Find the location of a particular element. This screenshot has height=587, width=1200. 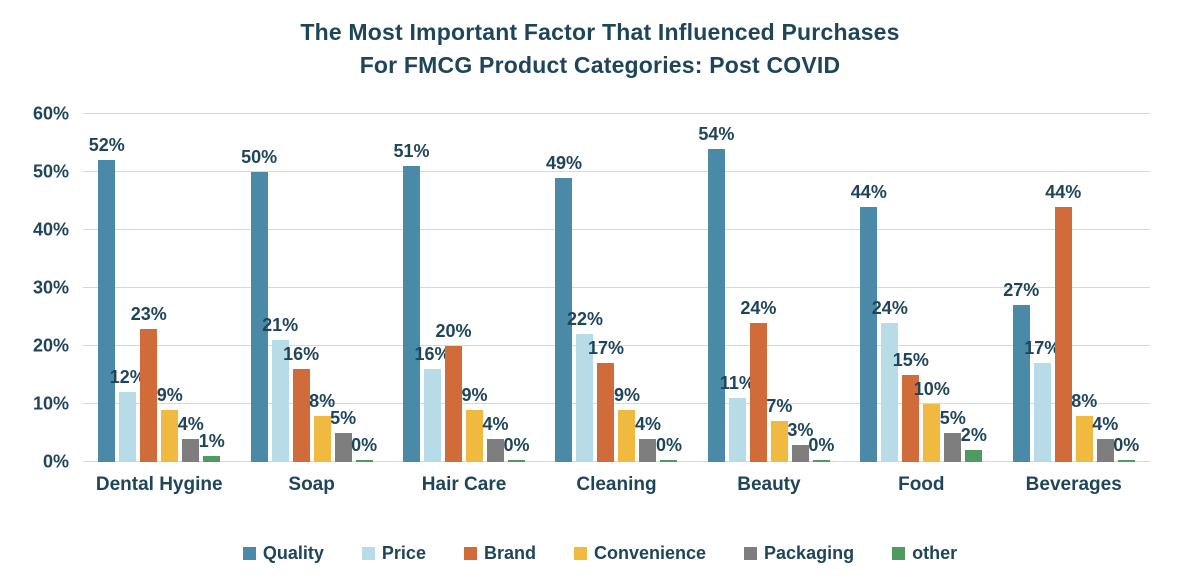

x-axis-label-cleaning: Cleaning is located at coordinates (616, 484).